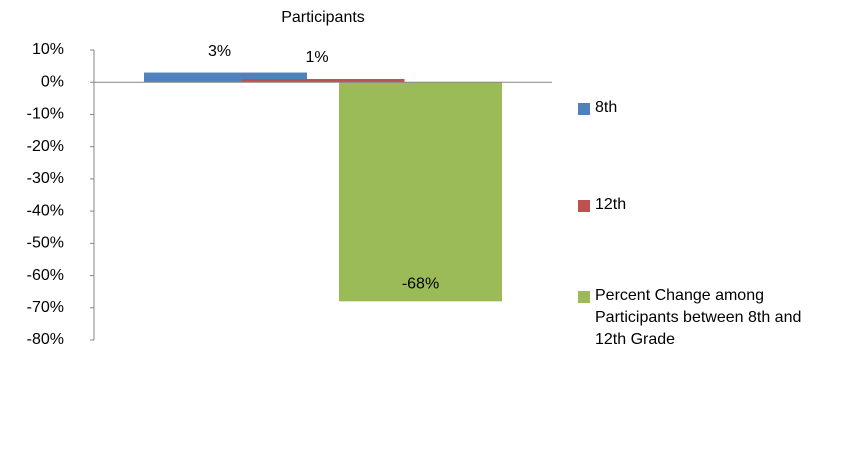 The height and width of the screenshot is (463, 856). What do you see at coordinates (45, 275) in the screenshot?
I see `y-tick-label: -60%` at bounding box center [45, 275].